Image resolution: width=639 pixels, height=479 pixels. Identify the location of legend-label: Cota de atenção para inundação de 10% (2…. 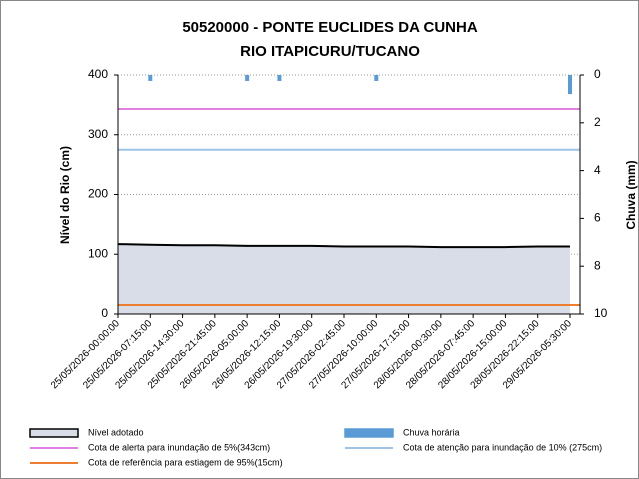
(502, 447).